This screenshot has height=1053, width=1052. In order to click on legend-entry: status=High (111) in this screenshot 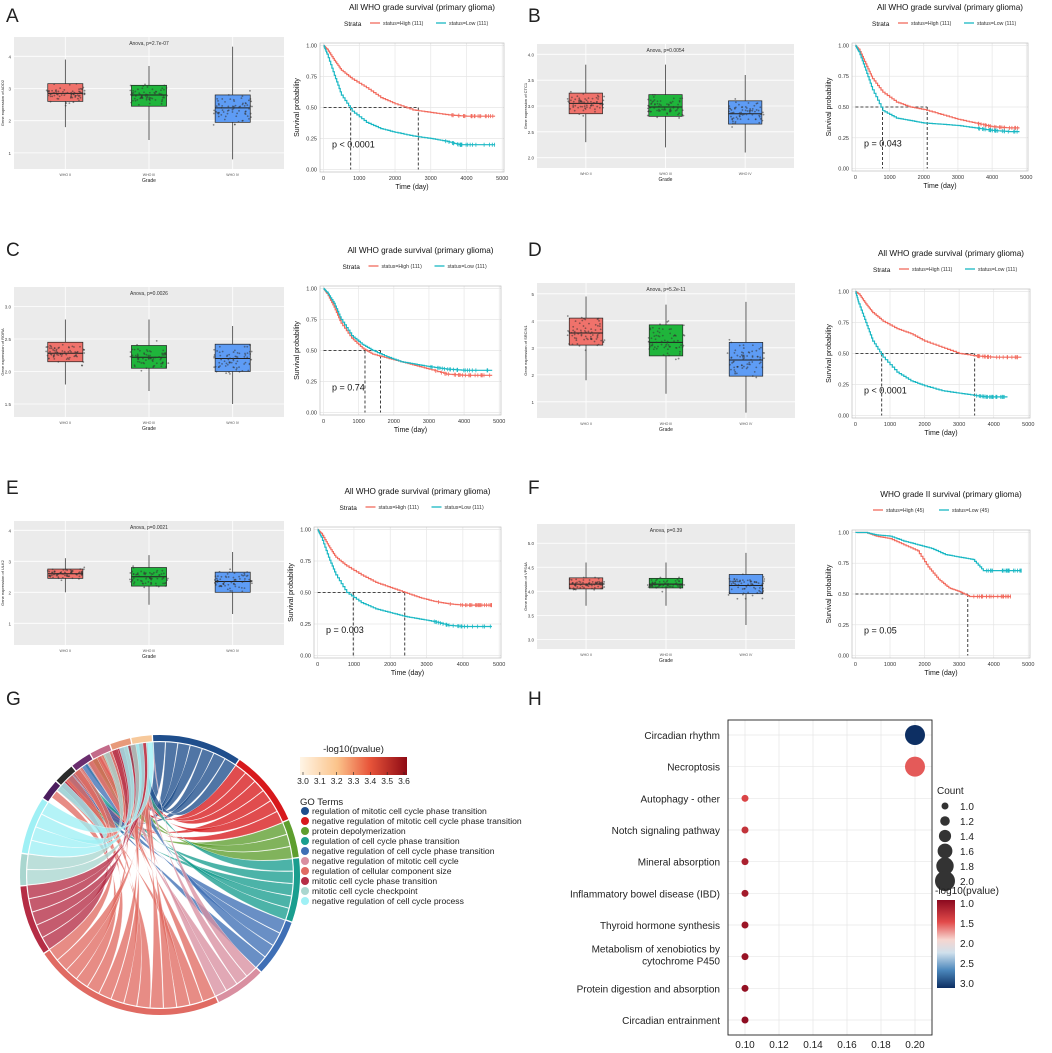, I will do `click(399, 508)`.